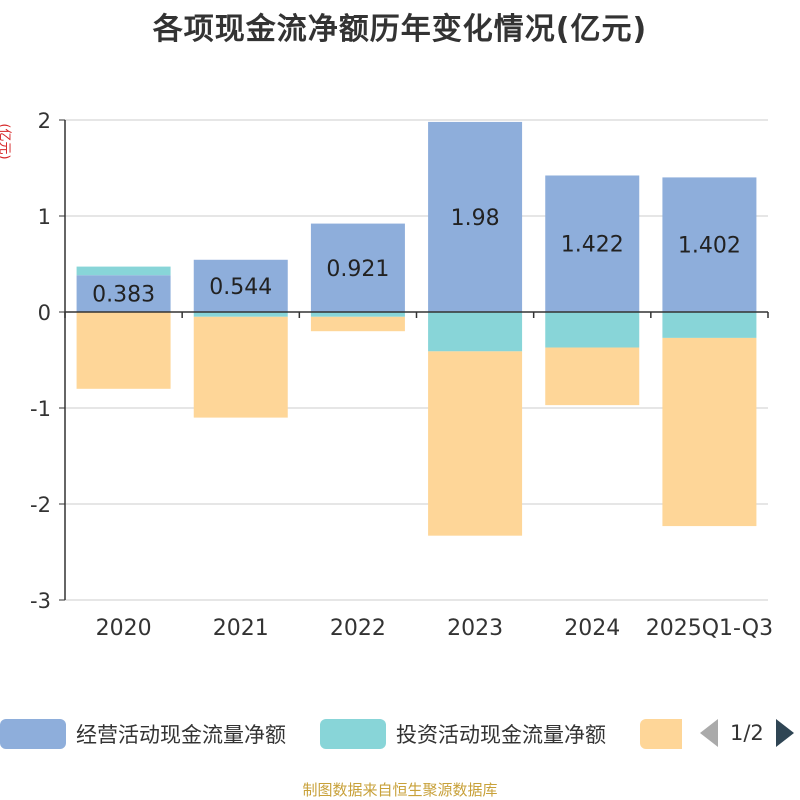 The height and width of the screenshot is (800, 800). I want to click on chart-title: 各项现金流净额历年变化情况(亿元), so click(400, 29).